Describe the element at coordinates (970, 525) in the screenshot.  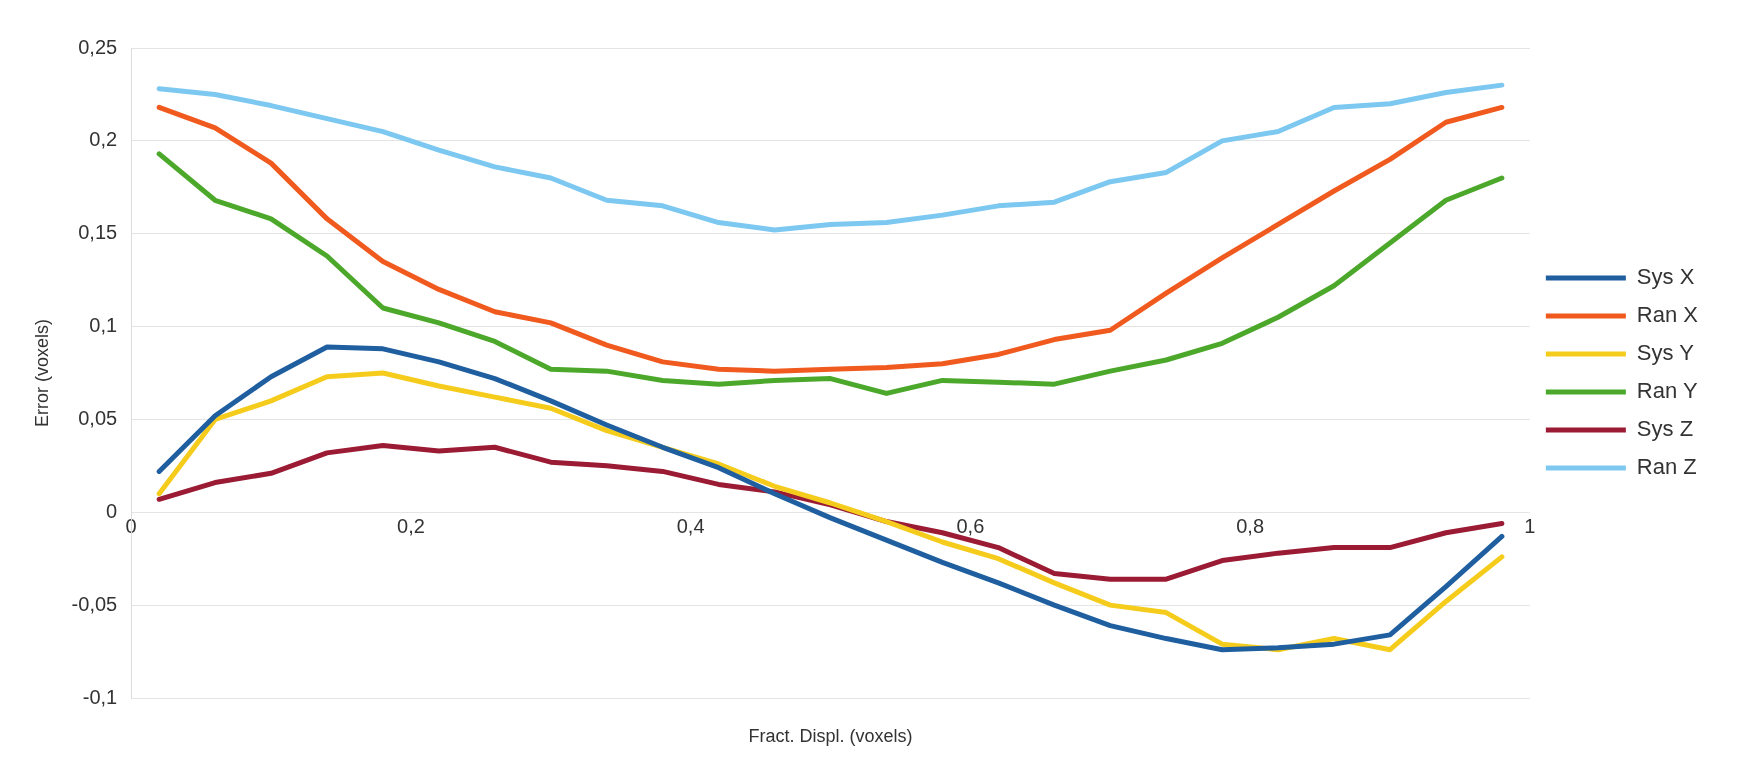
I see `x-tick-label: 0,6` at that location.